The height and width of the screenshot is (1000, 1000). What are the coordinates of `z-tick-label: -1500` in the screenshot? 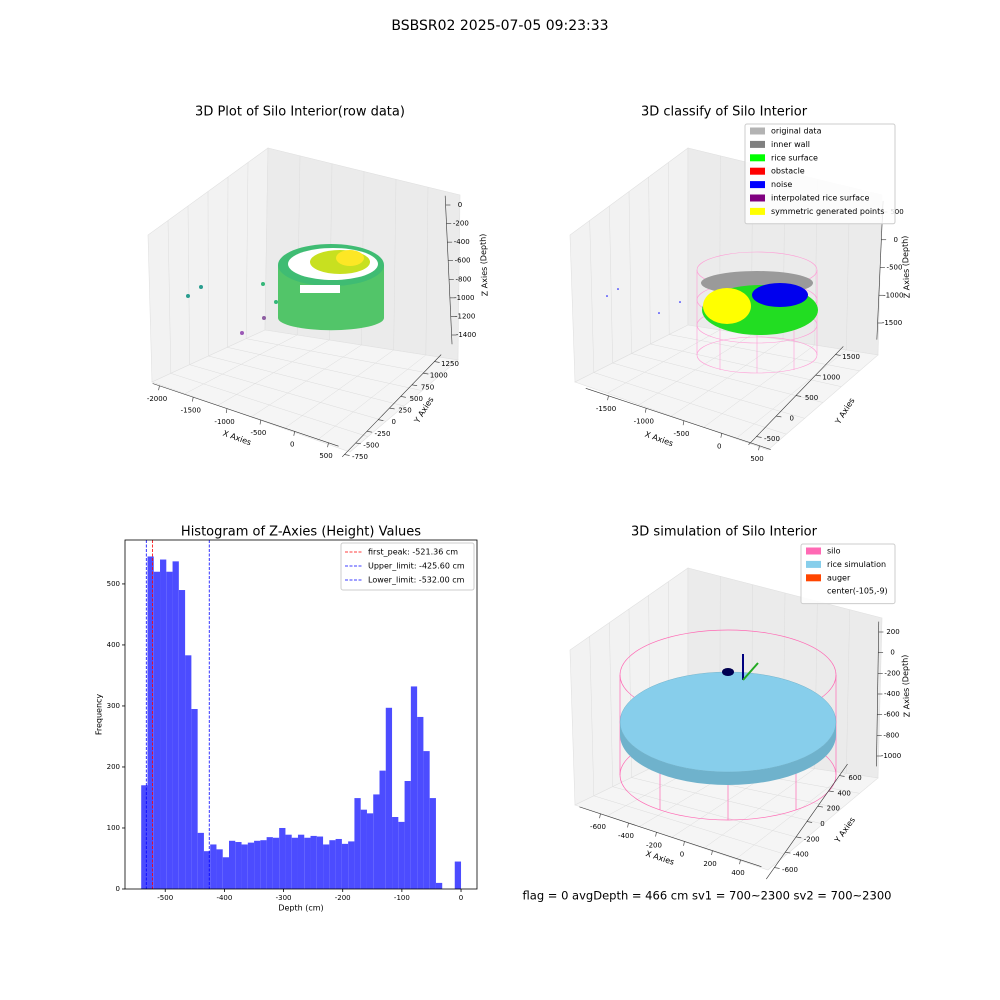 It's located at (892, 323).